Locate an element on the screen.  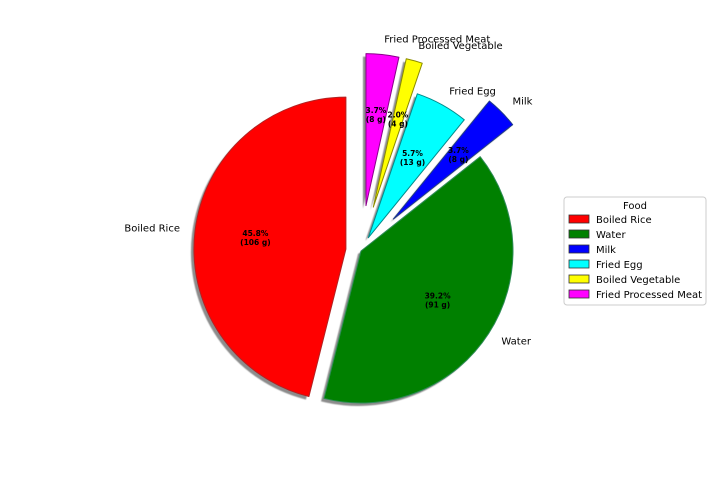
legend-swatch-water is located at coordinates (579, 234).